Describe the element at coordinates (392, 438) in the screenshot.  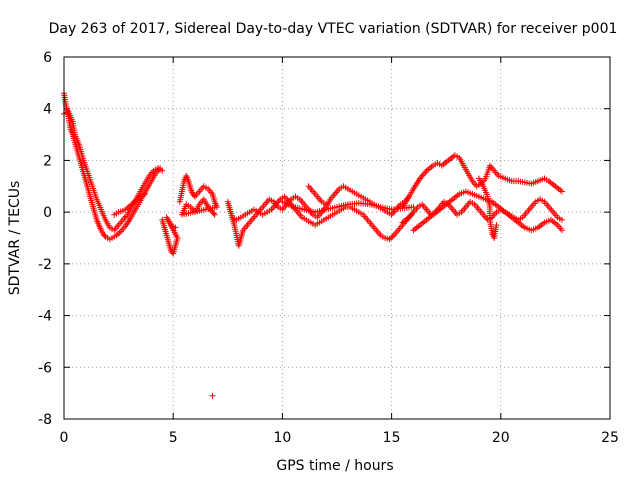
I see `x-tick-label: 15` at that location.